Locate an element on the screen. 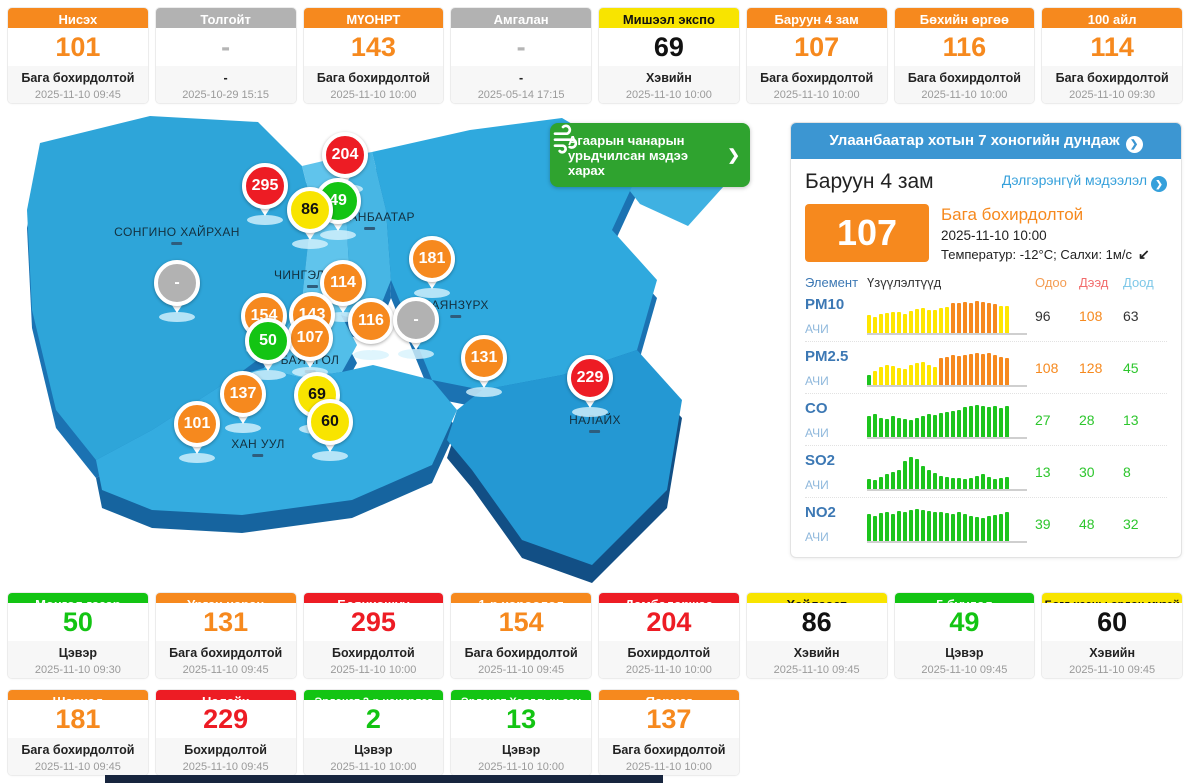  marker-value: 204 is located at coordinates (345, 155).